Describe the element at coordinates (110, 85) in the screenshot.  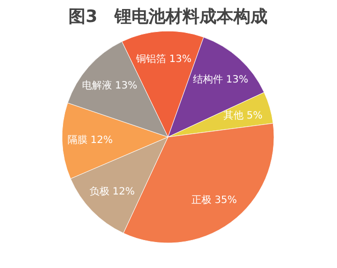
I see `slice-label: 电解液 13%` at that location.